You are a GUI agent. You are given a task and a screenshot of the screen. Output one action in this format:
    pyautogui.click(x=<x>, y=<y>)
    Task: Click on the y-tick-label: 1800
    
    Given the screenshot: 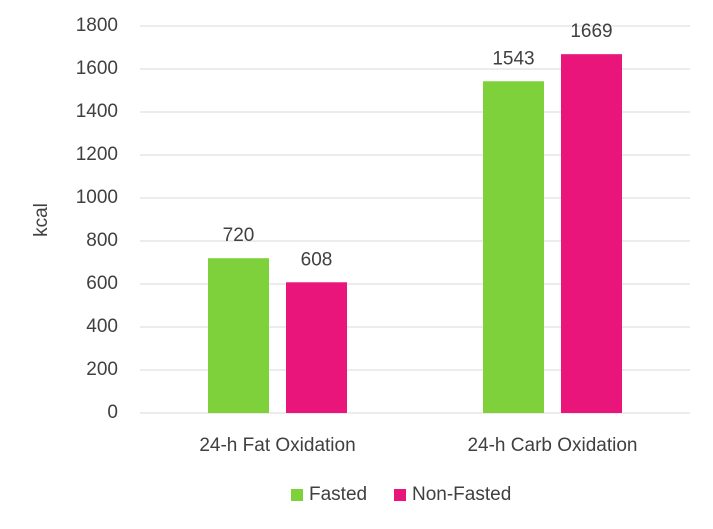 What is the action you would take?
    pyautogui.click(x=97, y=25)
    